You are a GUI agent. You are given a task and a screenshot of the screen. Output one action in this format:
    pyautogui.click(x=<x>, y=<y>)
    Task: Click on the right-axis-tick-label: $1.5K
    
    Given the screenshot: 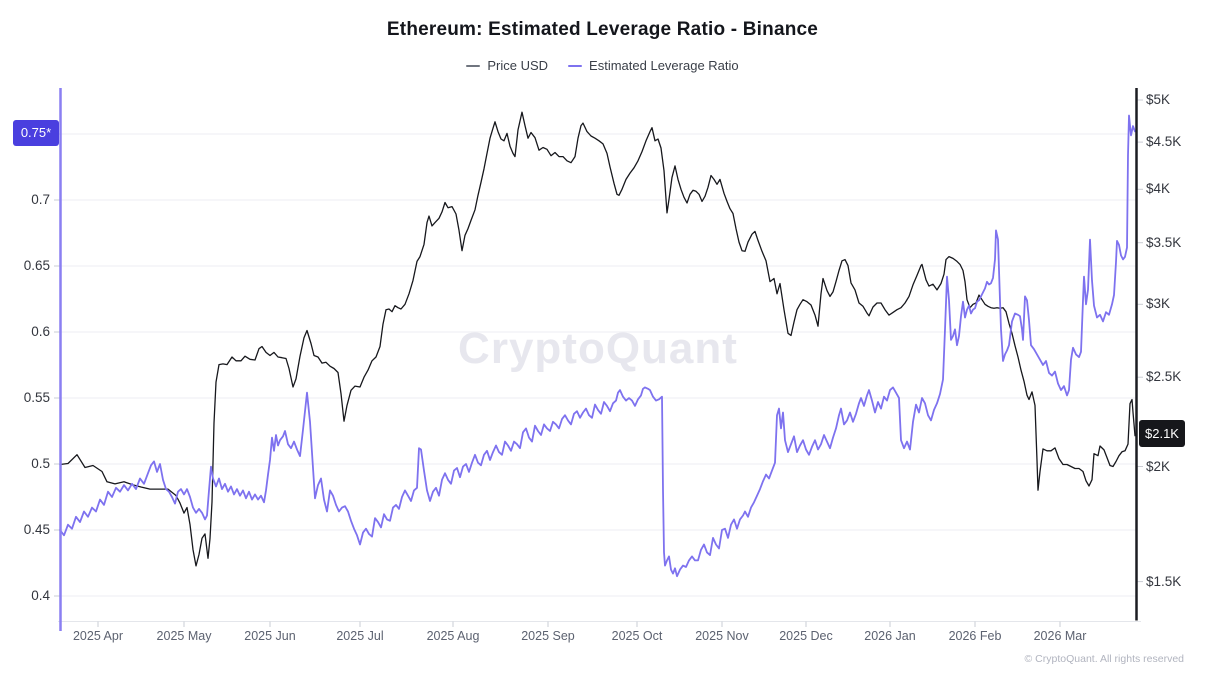 What is the action you would take?
    pyautogui.click(x=1164, y=581)
    